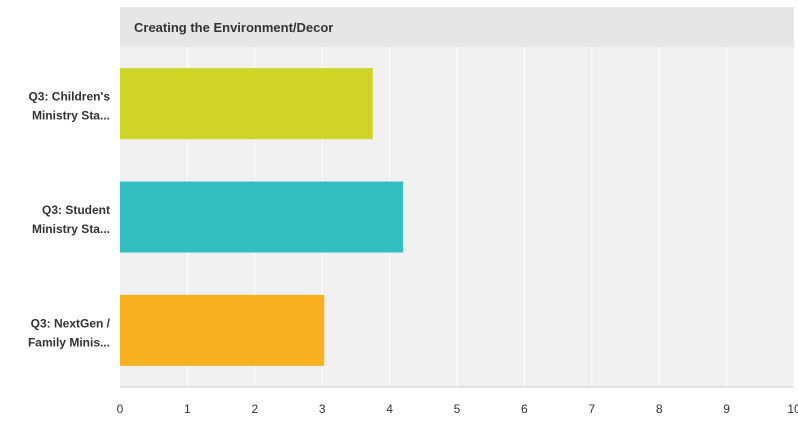 This screenshot has width=798, height=423. What do you see at coordinates (120, 409) in the screenshot?
I see `x-tick-label-0: 0` at bounding box center [120, 409].